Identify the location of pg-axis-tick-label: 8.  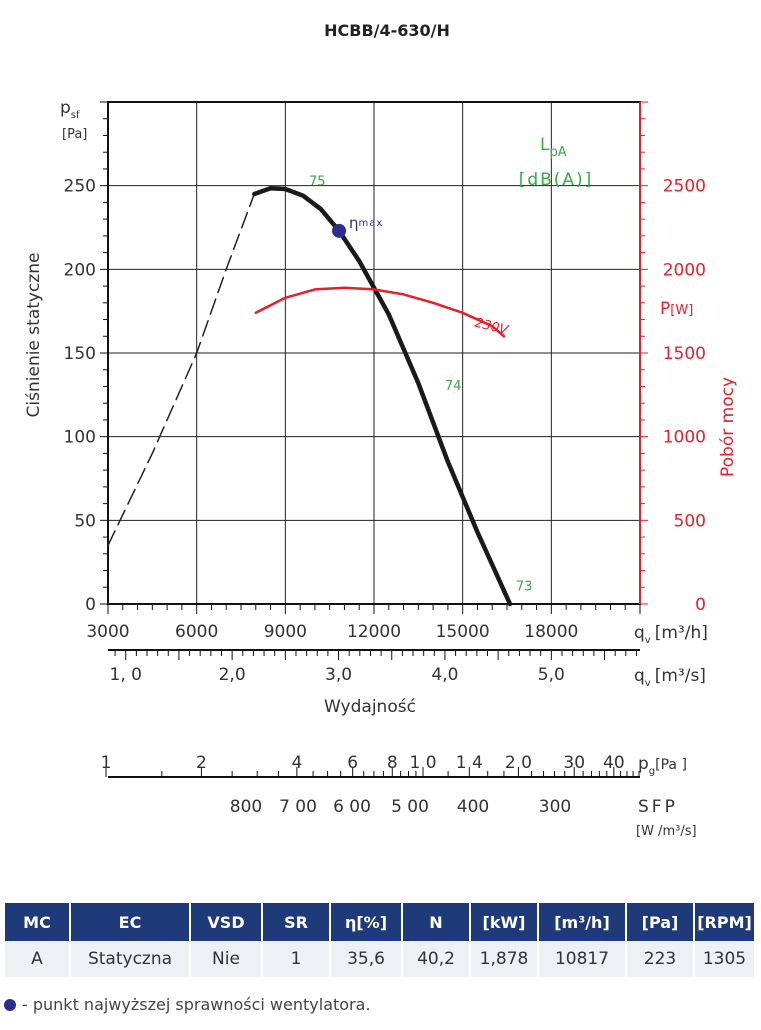
(392, 763).